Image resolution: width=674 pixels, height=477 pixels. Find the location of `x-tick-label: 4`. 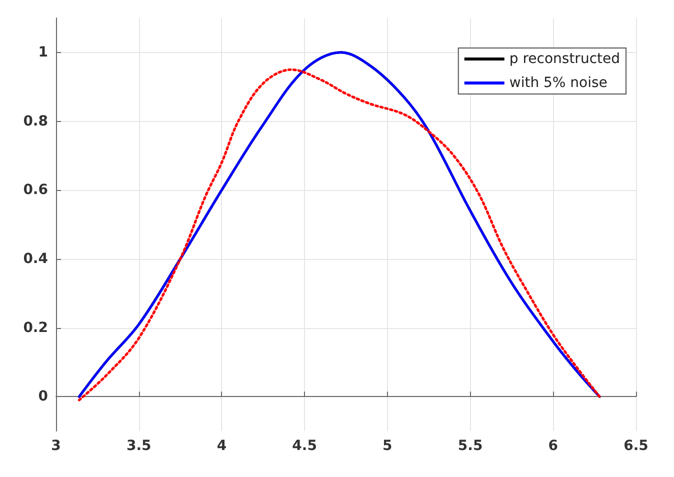

x-tick-label: 4 is located at coordinates (221, 446).